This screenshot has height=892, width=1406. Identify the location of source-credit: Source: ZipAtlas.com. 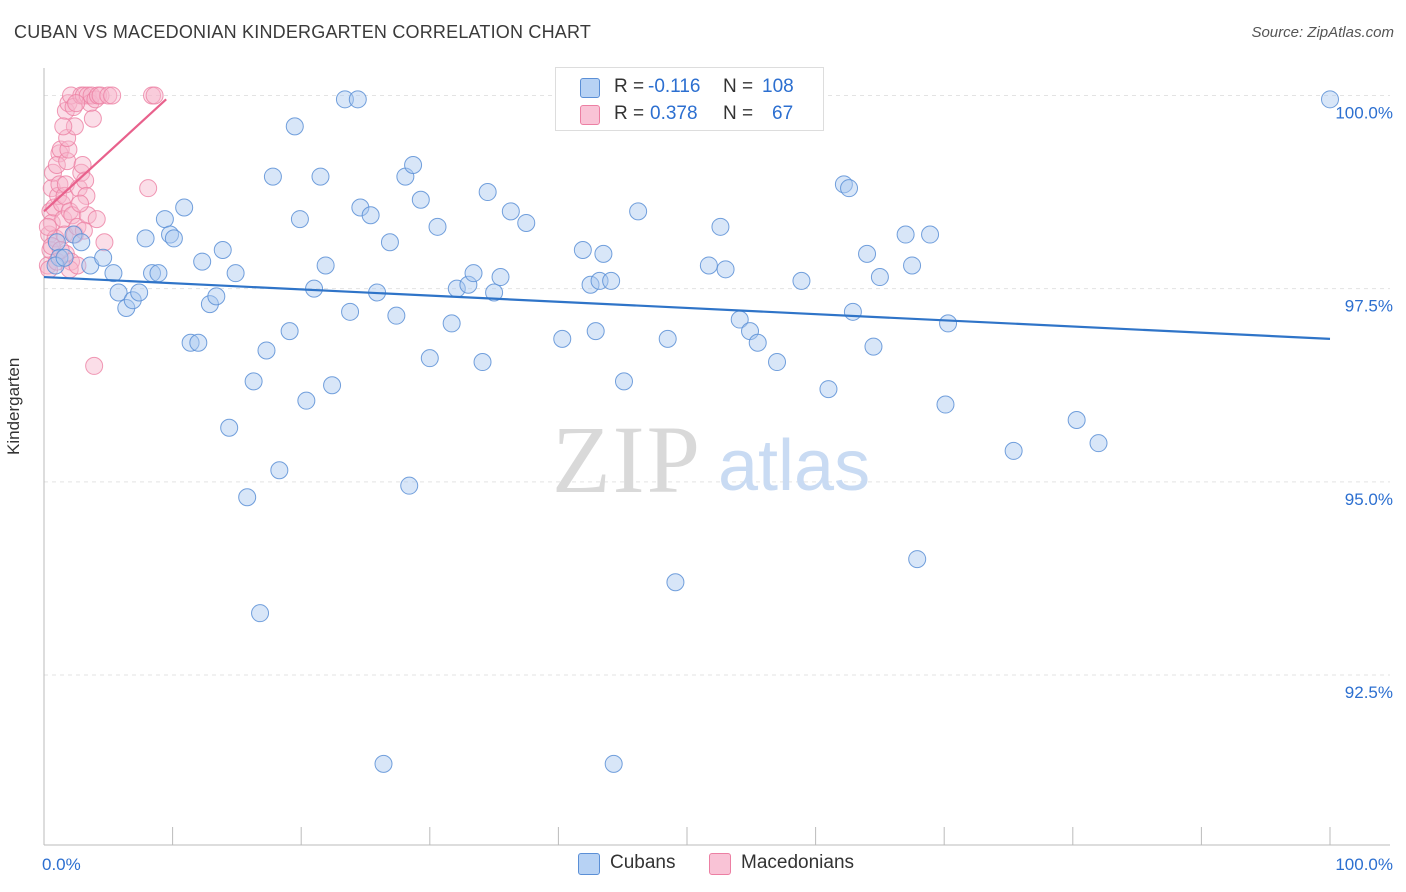
(1322, 32).